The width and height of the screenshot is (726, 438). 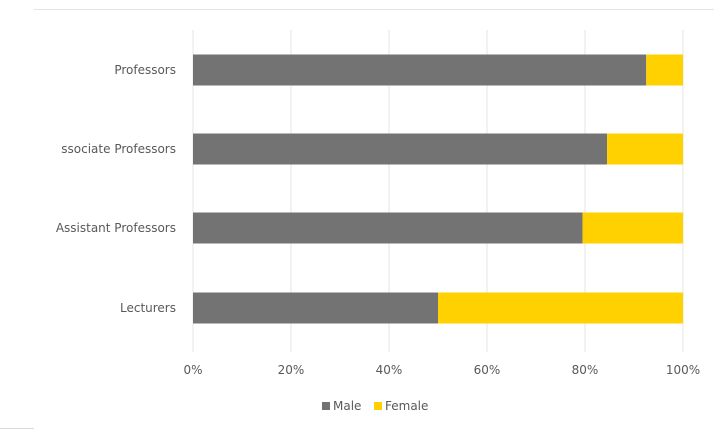 What do you see at coordinates (148, 308) in the screenshot?
I see `category-label: Lecturers` at bounding box center [148, 308].